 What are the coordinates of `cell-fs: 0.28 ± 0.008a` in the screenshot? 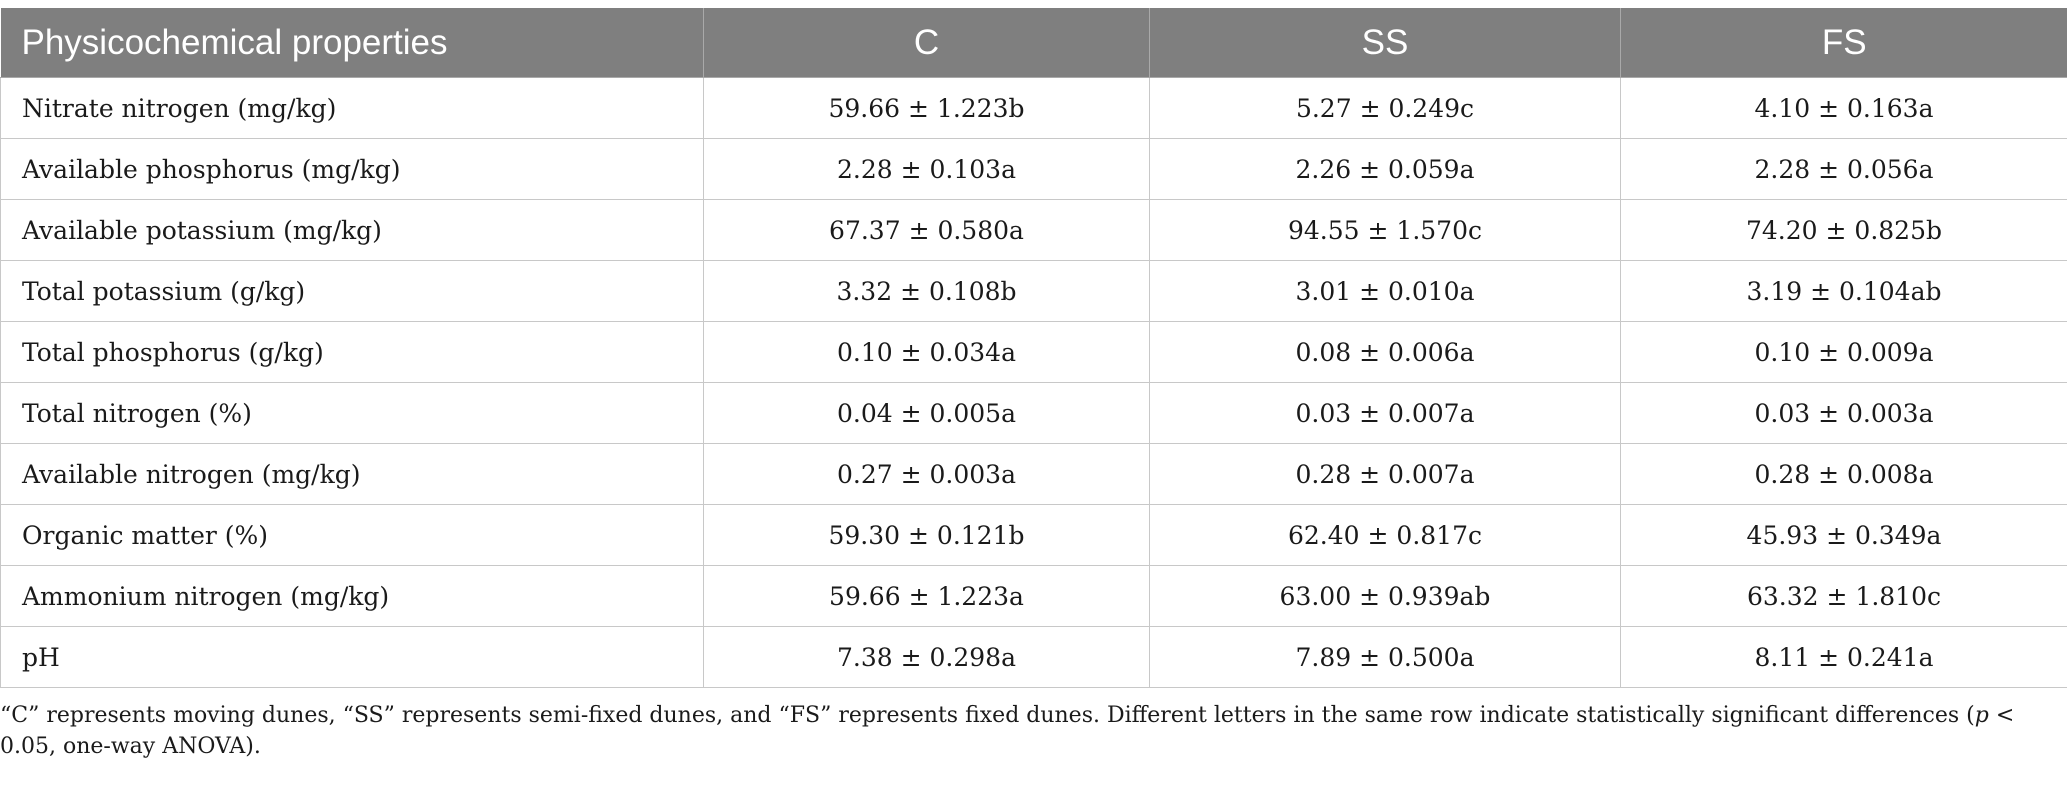 It's located at (1843, 474).